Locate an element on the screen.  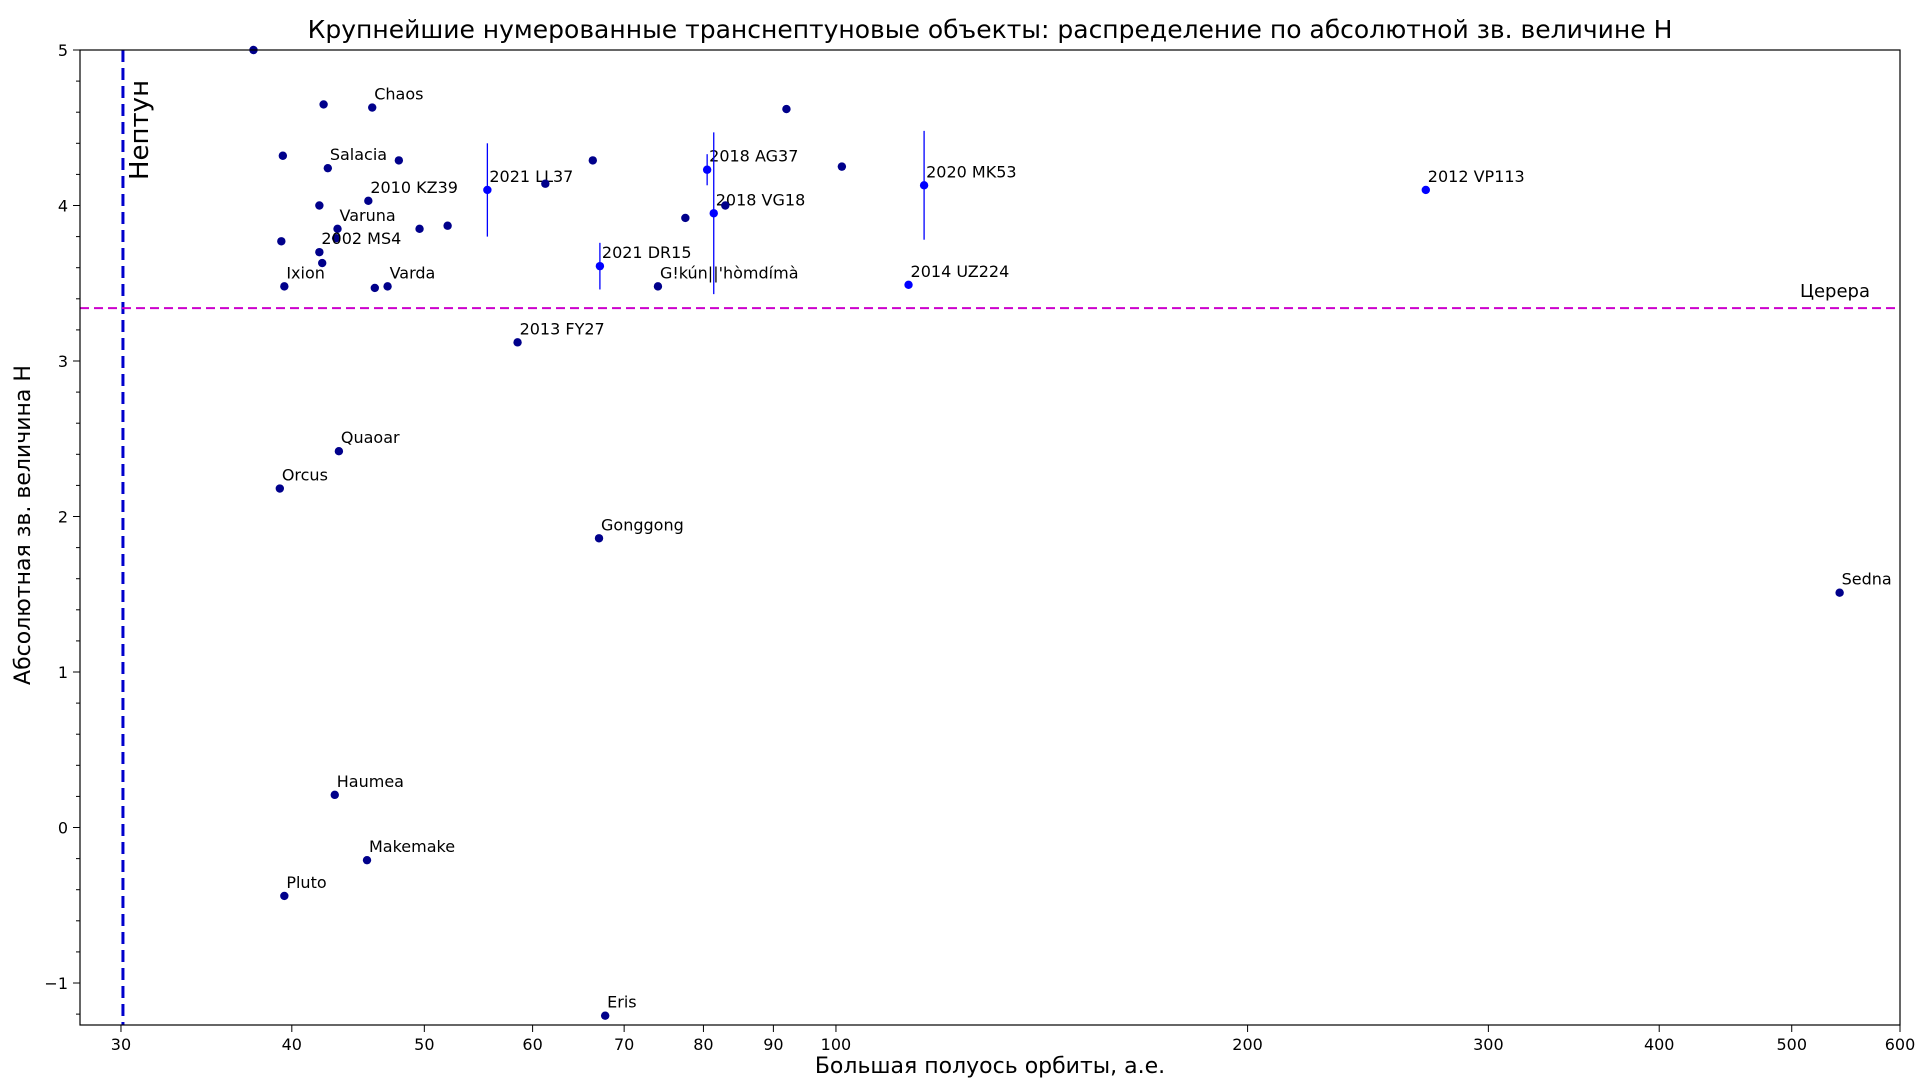
data-point-label: 2002 MS4 is located at coordinates (361, 238).